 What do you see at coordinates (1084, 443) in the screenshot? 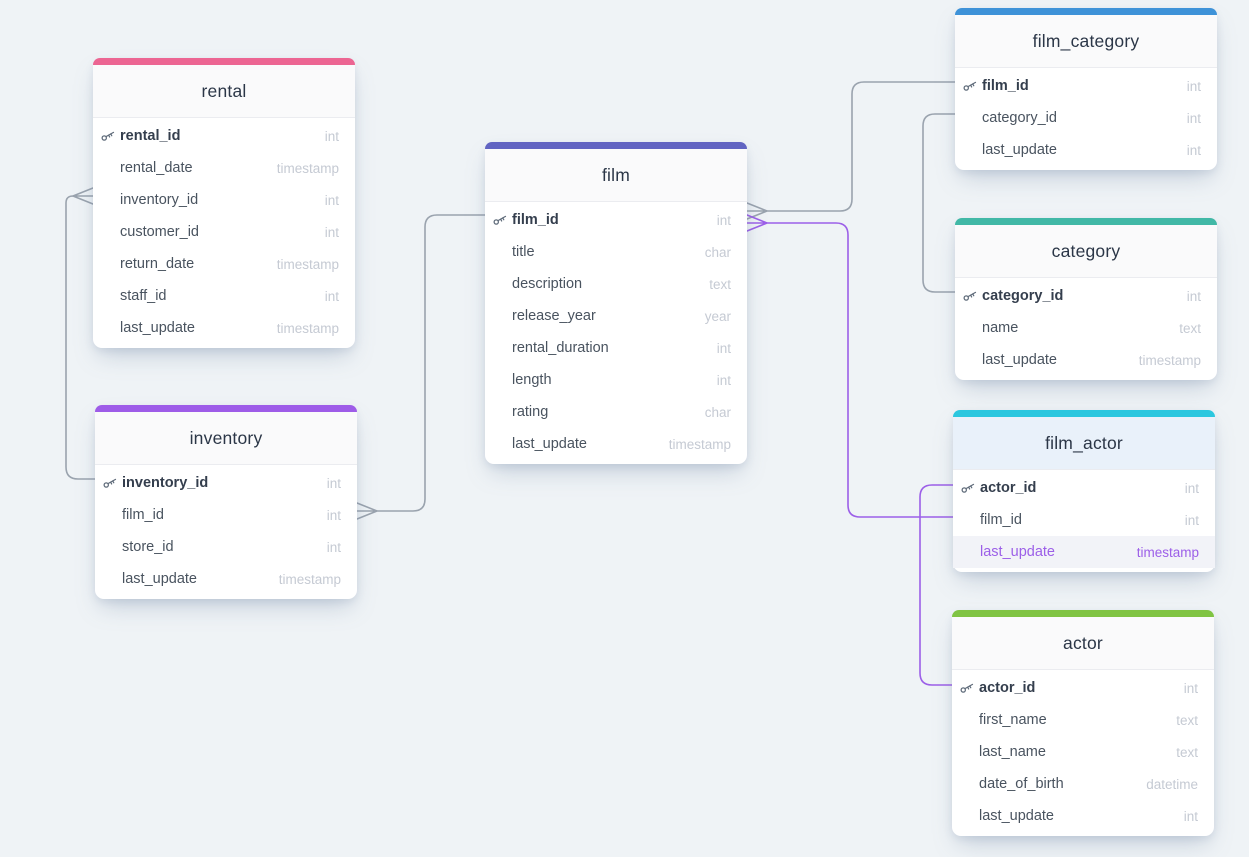
I see `table-header-film_actor: film_actor` at bounding box center [1084, 443].